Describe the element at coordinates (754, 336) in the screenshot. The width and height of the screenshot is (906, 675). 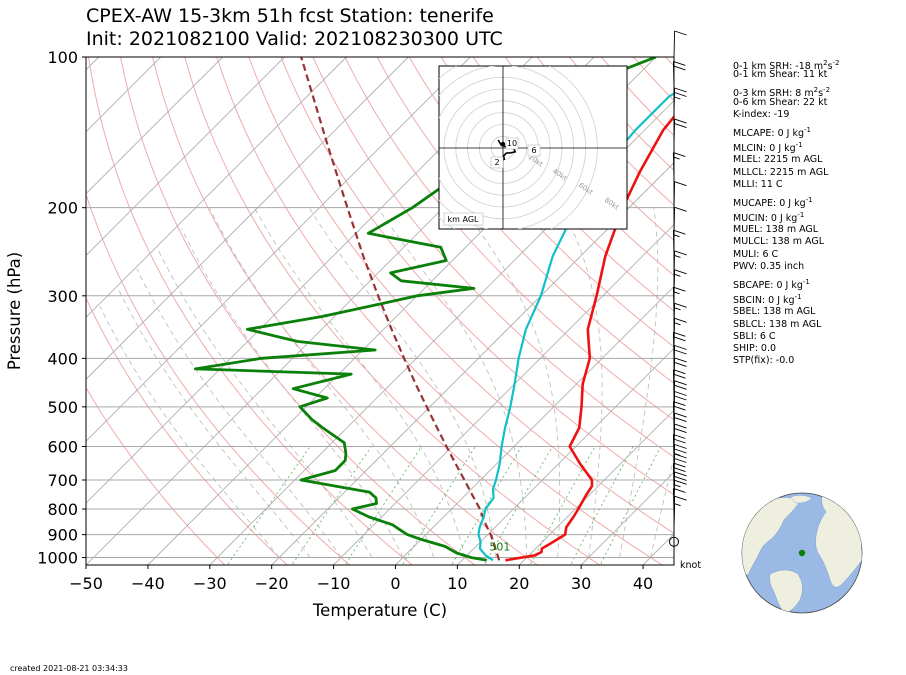
I see `param-text: SBLI: 6 C` at that location.